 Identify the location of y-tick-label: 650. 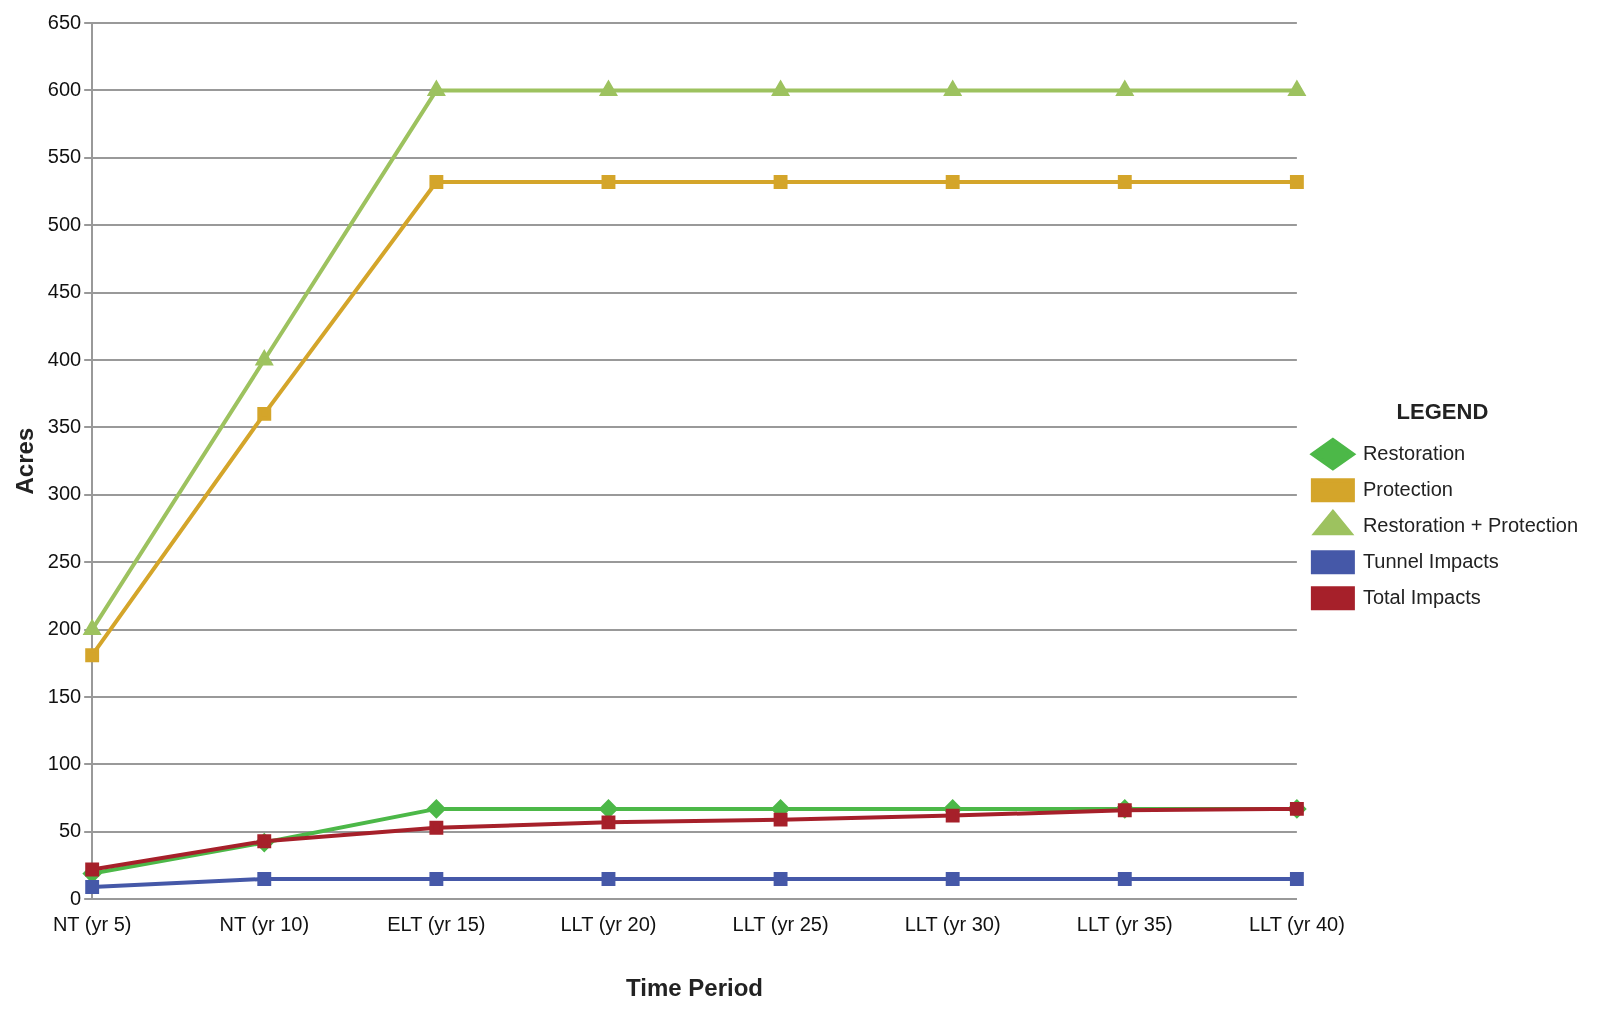
(64, 21).